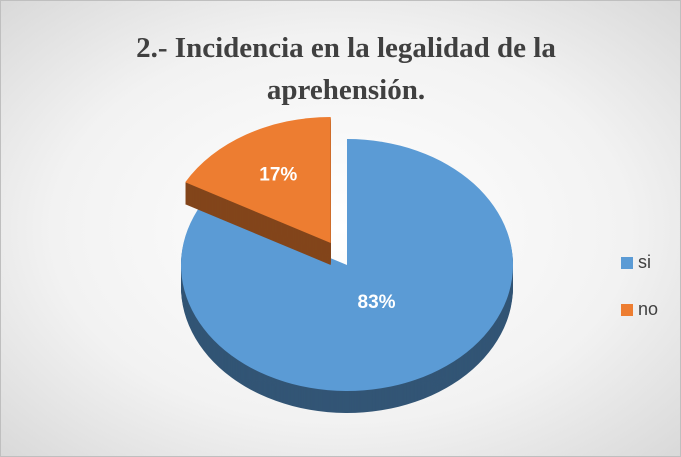  I want to click on data-label: 83%, so click(377, 302).